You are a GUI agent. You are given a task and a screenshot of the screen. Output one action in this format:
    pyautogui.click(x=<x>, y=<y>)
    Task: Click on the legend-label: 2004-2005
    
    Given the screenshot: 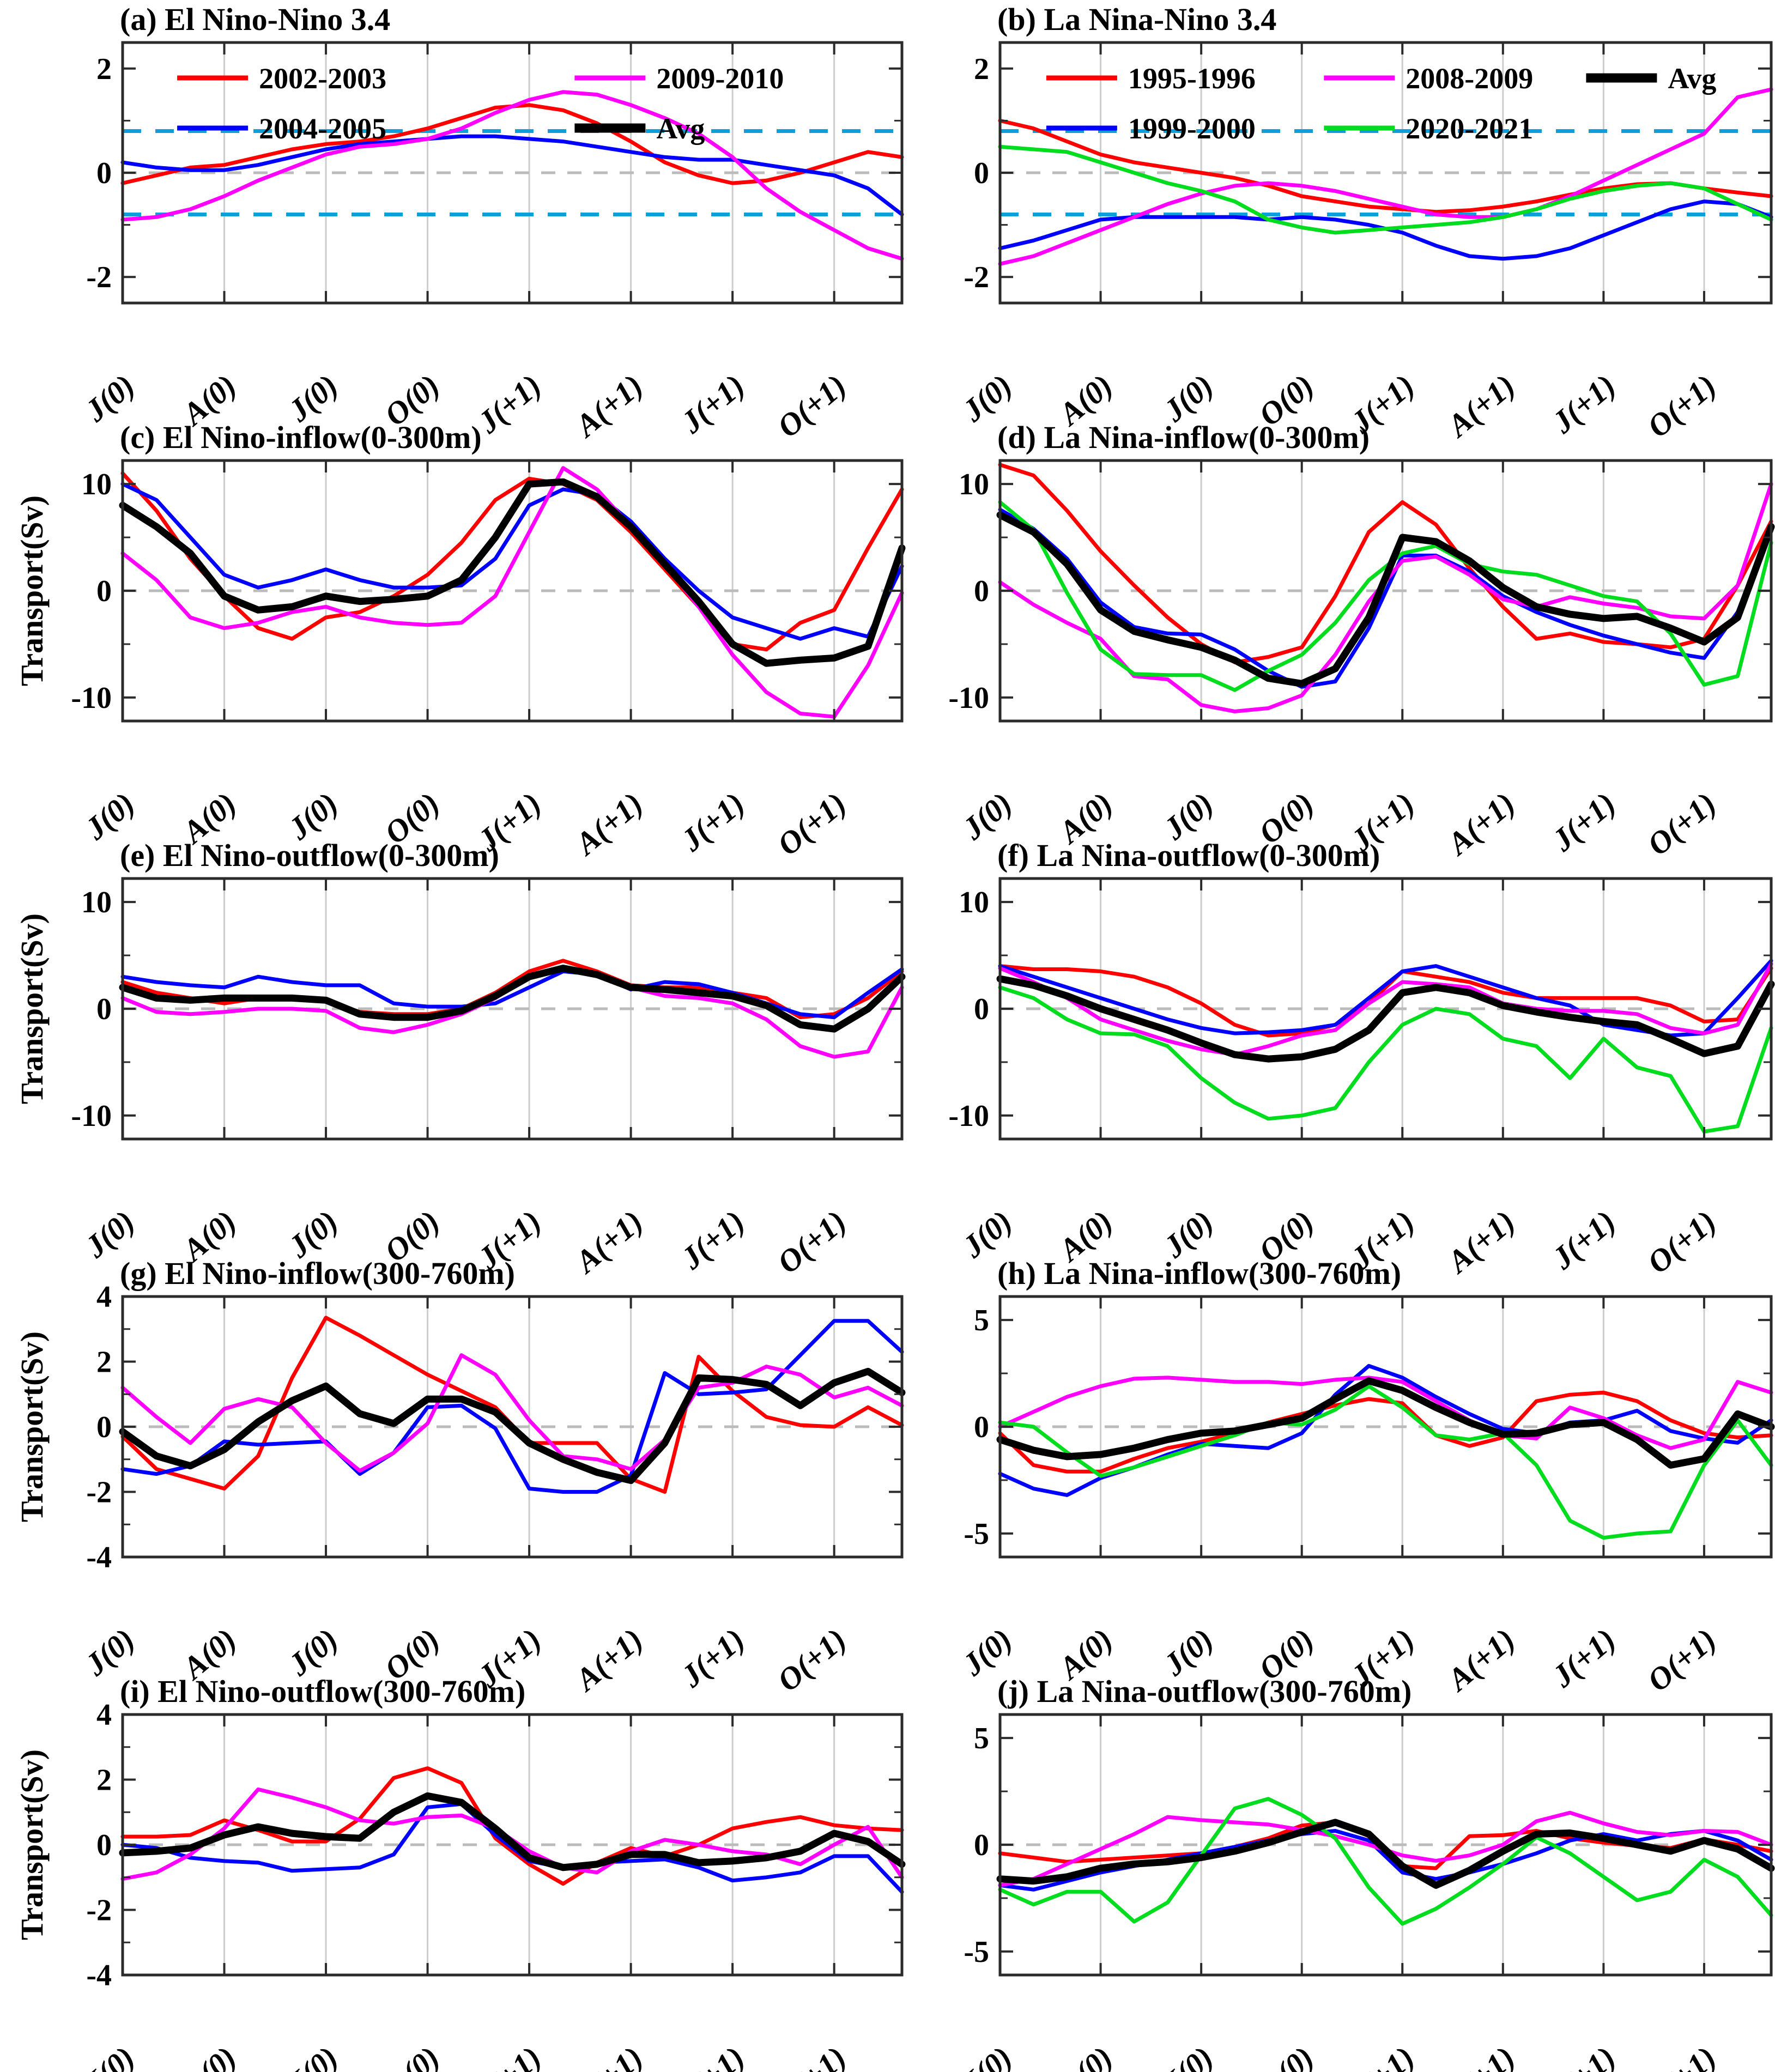 What is the action you would take?
    pyautogui.click(x=322, y=128)
    